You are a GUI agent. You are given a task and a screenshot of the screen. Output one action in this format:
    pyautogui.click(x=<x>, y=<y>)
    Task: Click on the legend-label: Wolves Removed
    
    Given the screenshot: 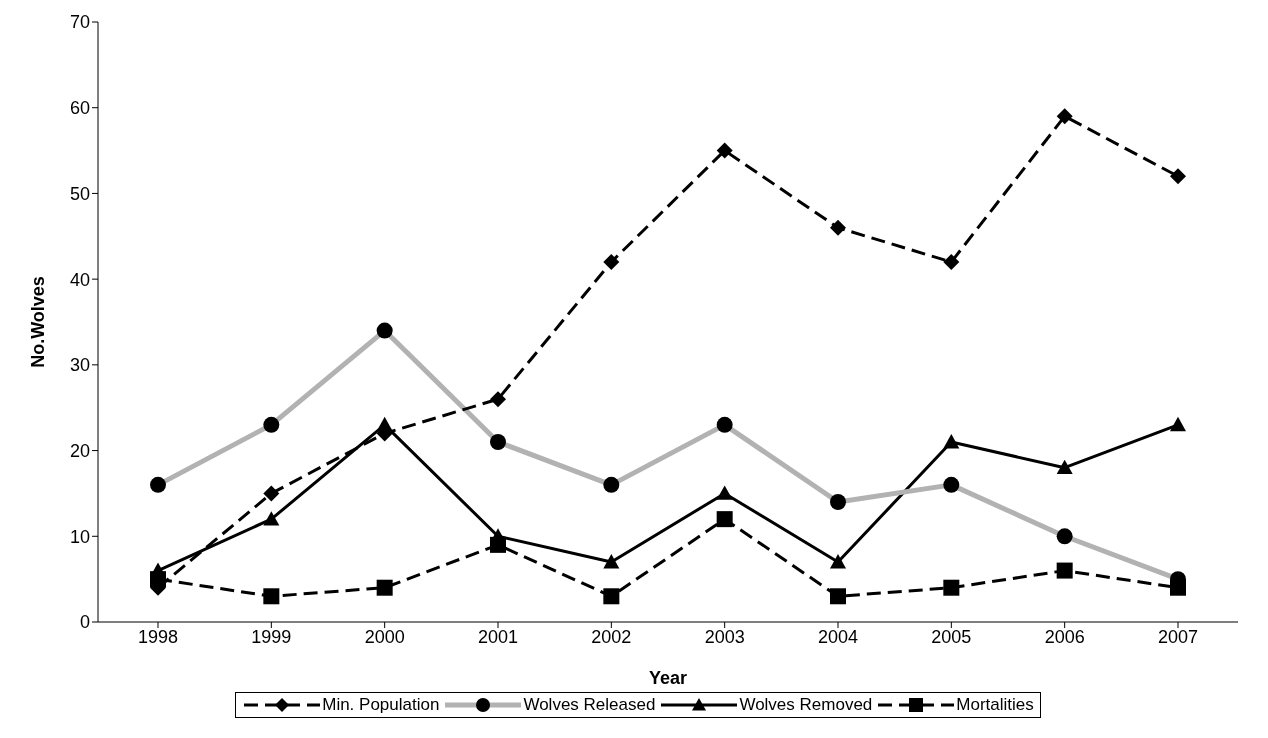 What is the action you would take?
    pyautogui.click(x=806, y=705)
    